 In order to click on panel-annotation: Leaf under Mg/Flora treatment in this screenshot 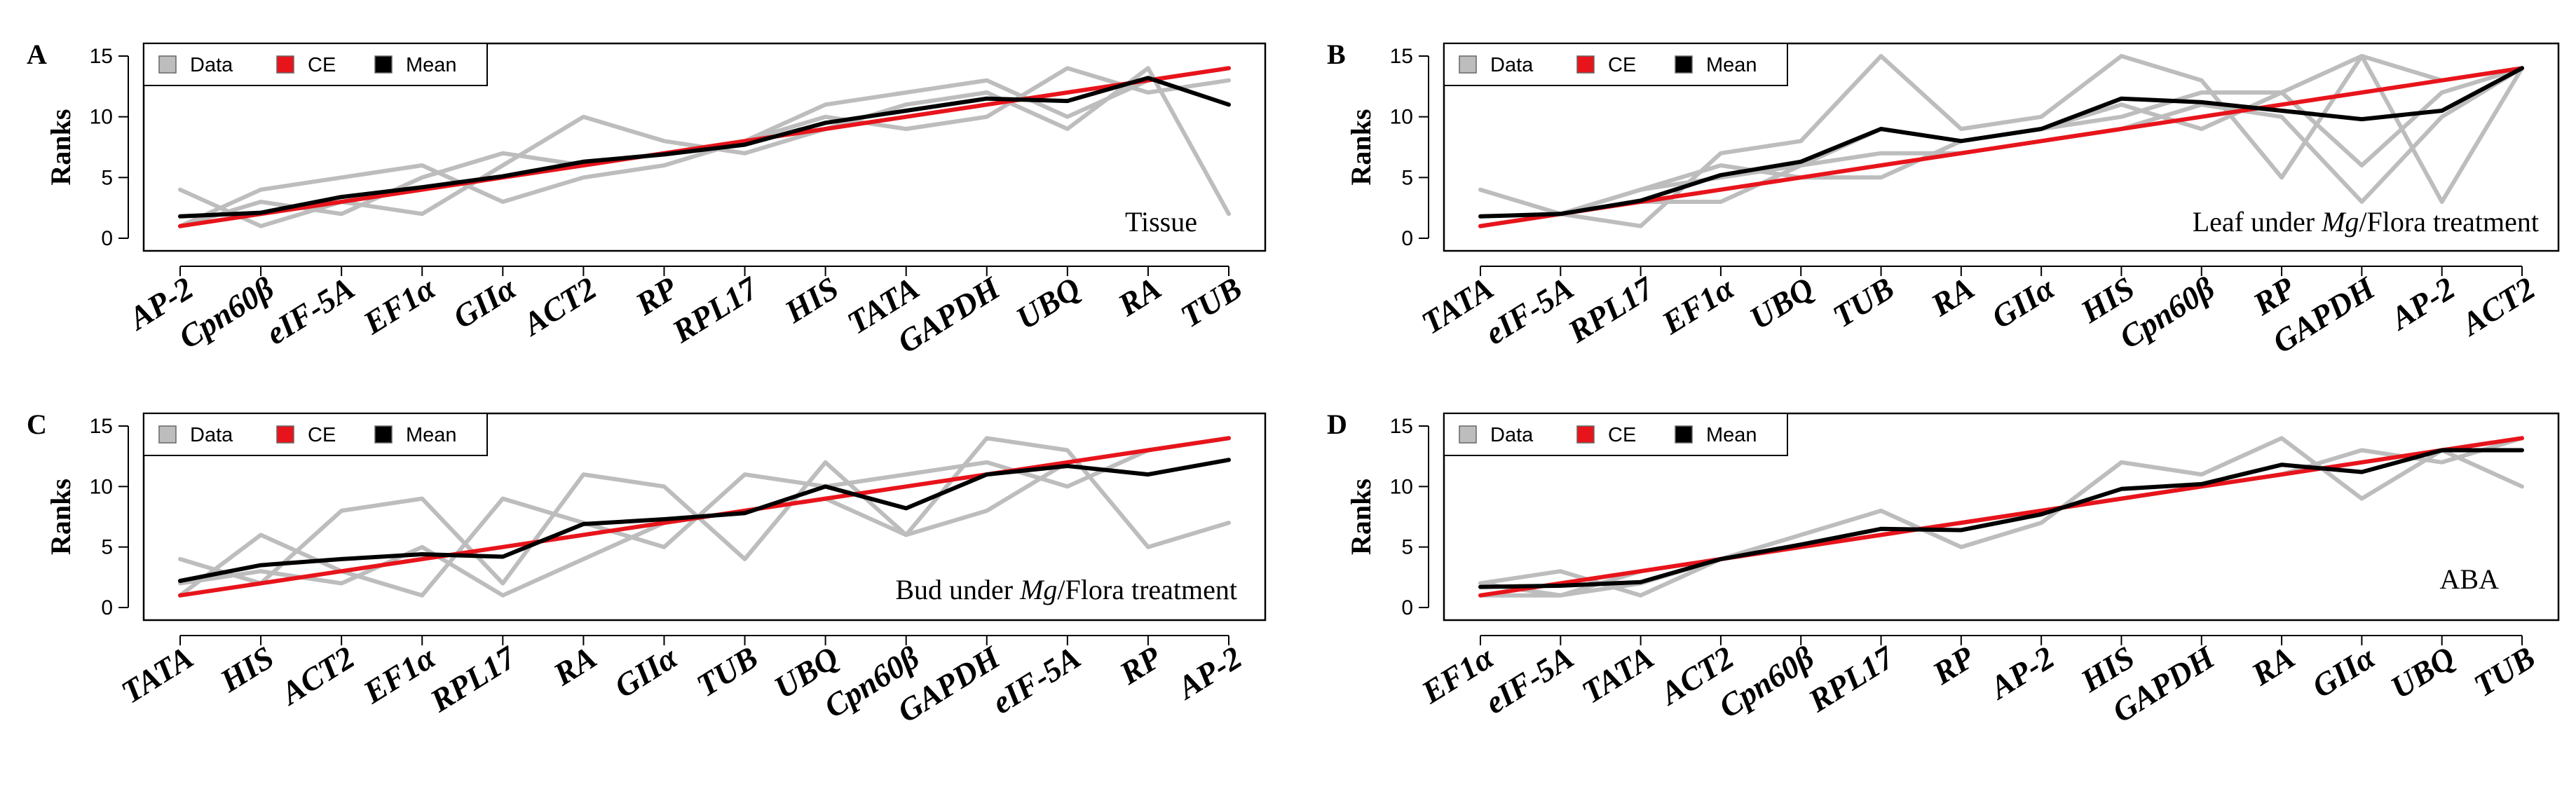, I will do `click(2366, 222)`.